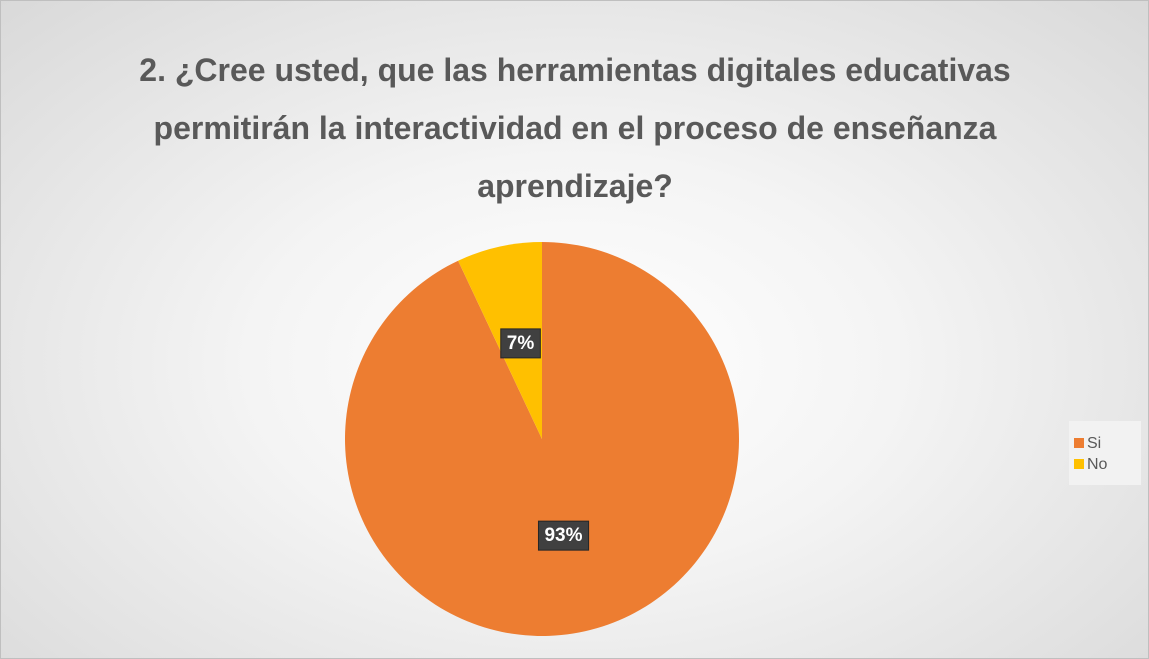  Describe the element at coordinates (1105, 453) in the screenshot. I see `legend-box` at that location.